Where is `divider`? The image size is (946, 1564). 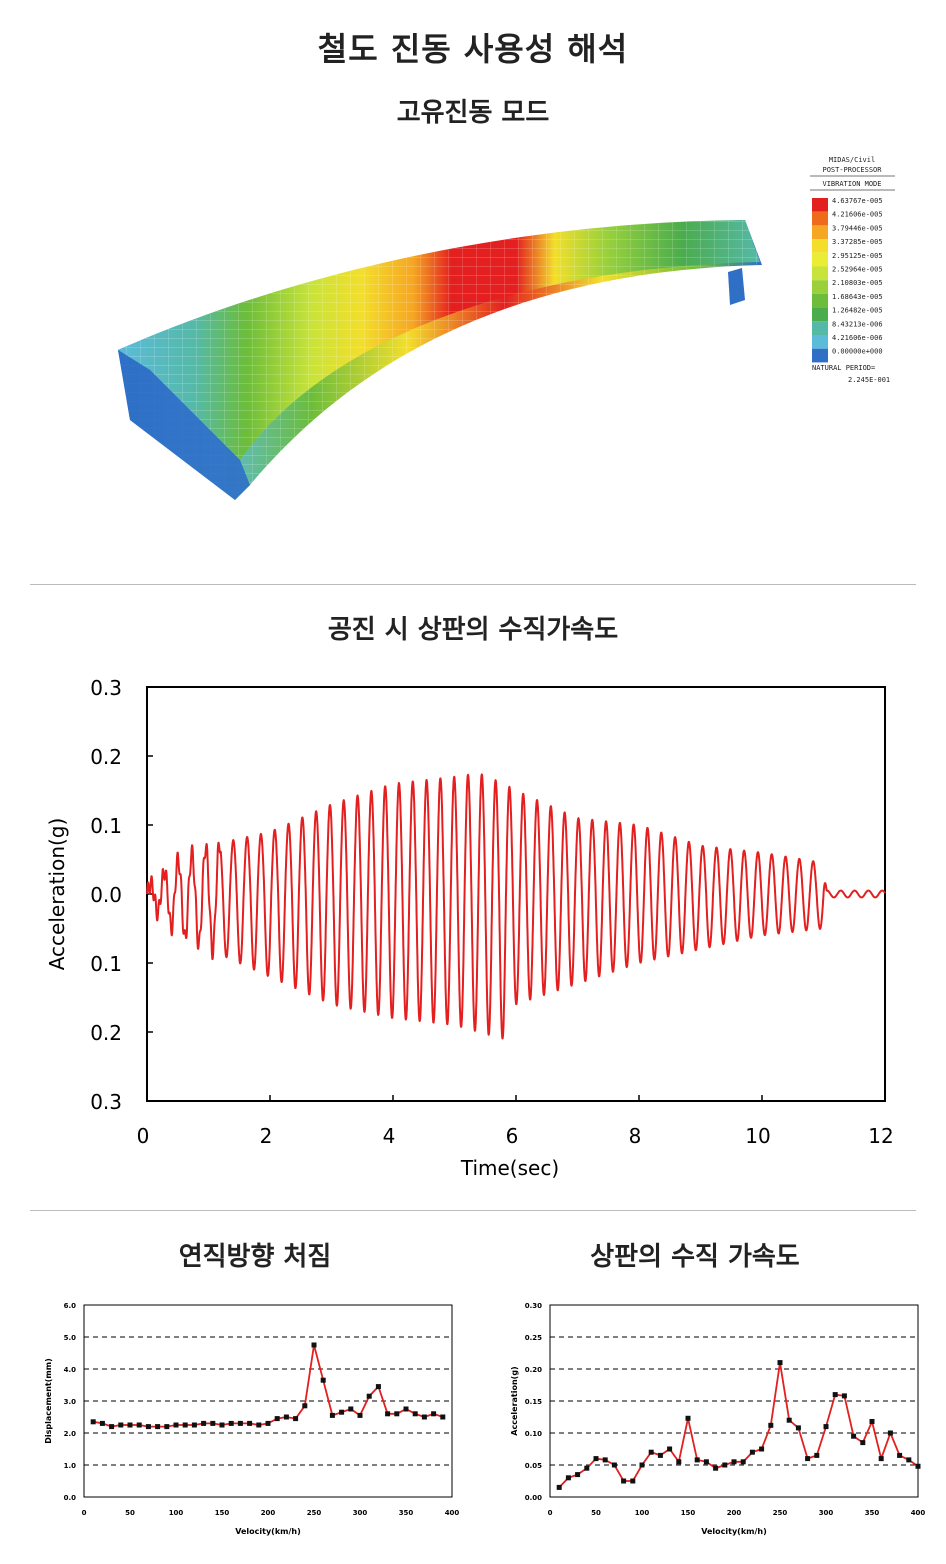
divider is located at coordinates (473, 584).